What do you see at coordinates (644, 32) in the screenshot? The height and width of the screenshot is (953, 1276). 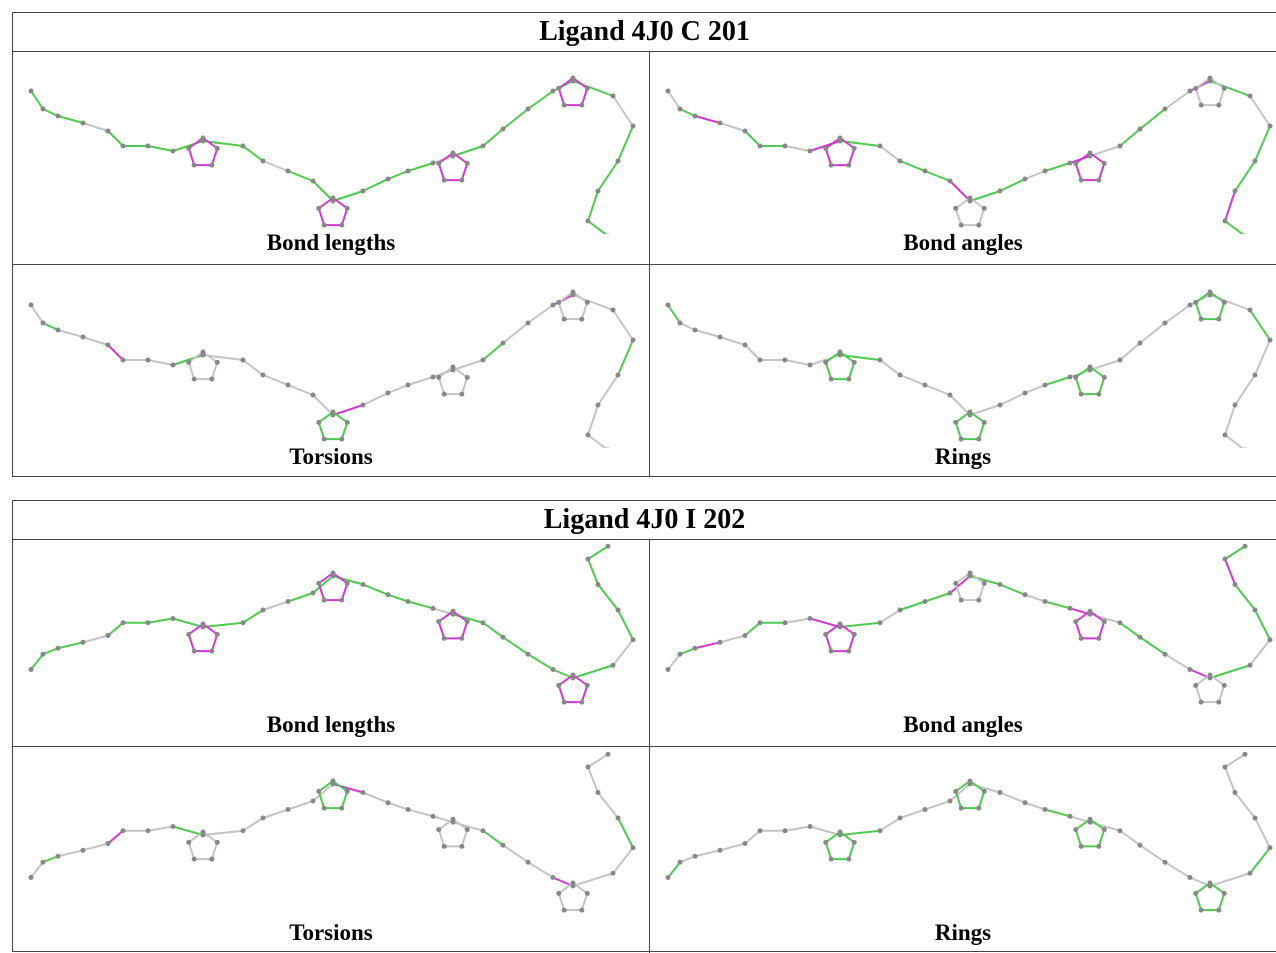 I see `table-title: Ligand 4J0 C 201` at bounding box center [644, 32].